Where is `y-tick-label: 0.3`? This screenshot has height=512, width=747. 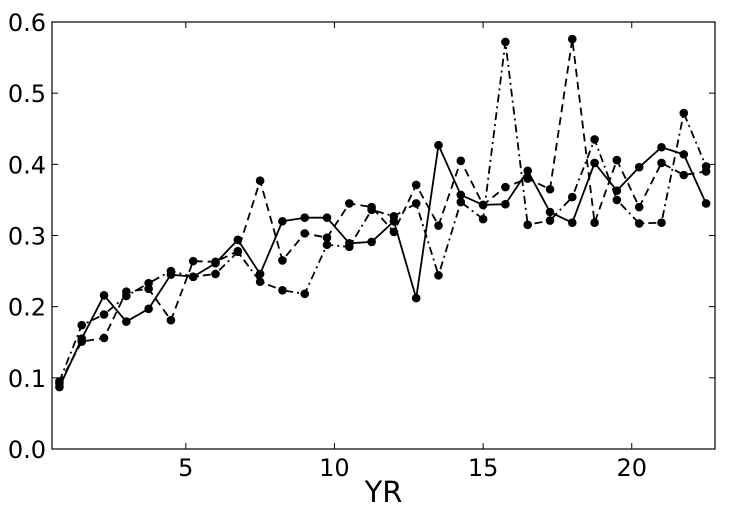
y-tick-label: 0.3 is located at coordinates (27, 237).